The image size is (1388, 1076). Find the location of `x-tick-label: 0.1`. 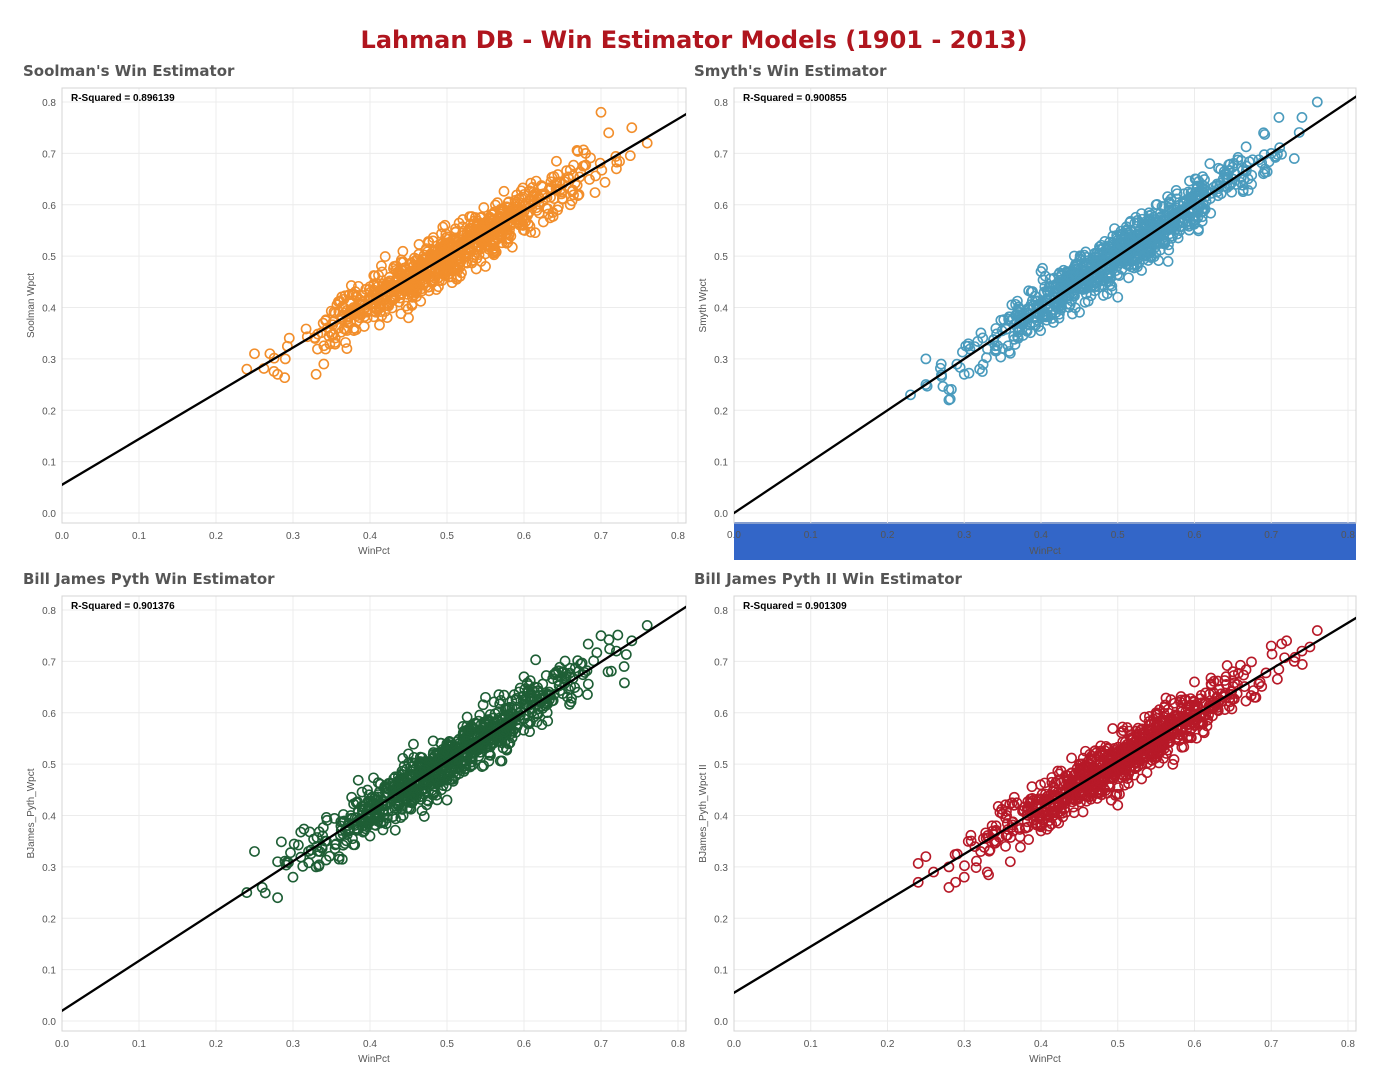

x-tick-label: 0.1 is located at coordinates (139, 536).